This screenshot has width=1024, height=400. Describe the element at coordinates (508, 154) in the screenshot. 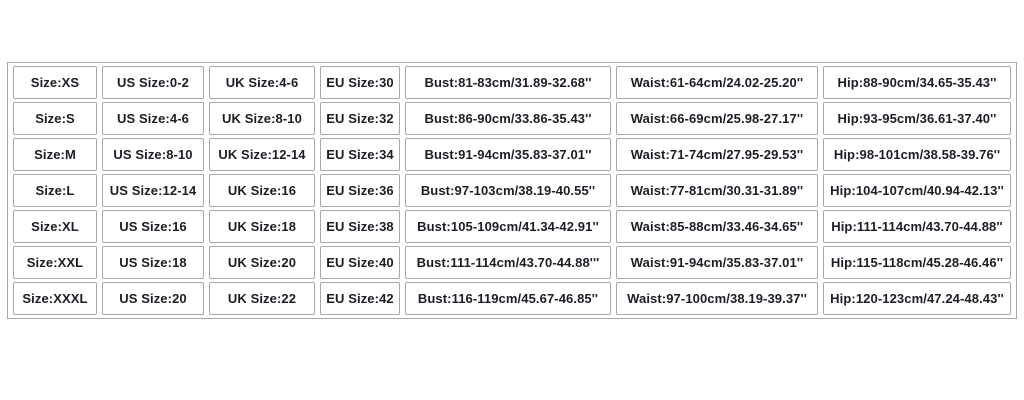

I see `cell-bust: Bust:91-94cm/35.83-37.01''` at that location.